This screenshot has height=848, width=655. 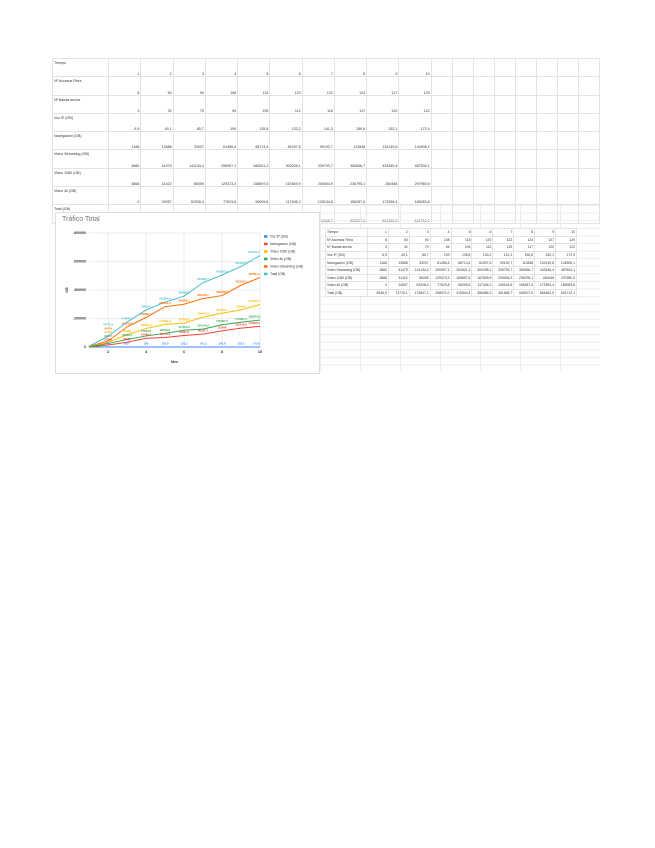 I want to click on cell: 86059, so click(x=189, y=177).